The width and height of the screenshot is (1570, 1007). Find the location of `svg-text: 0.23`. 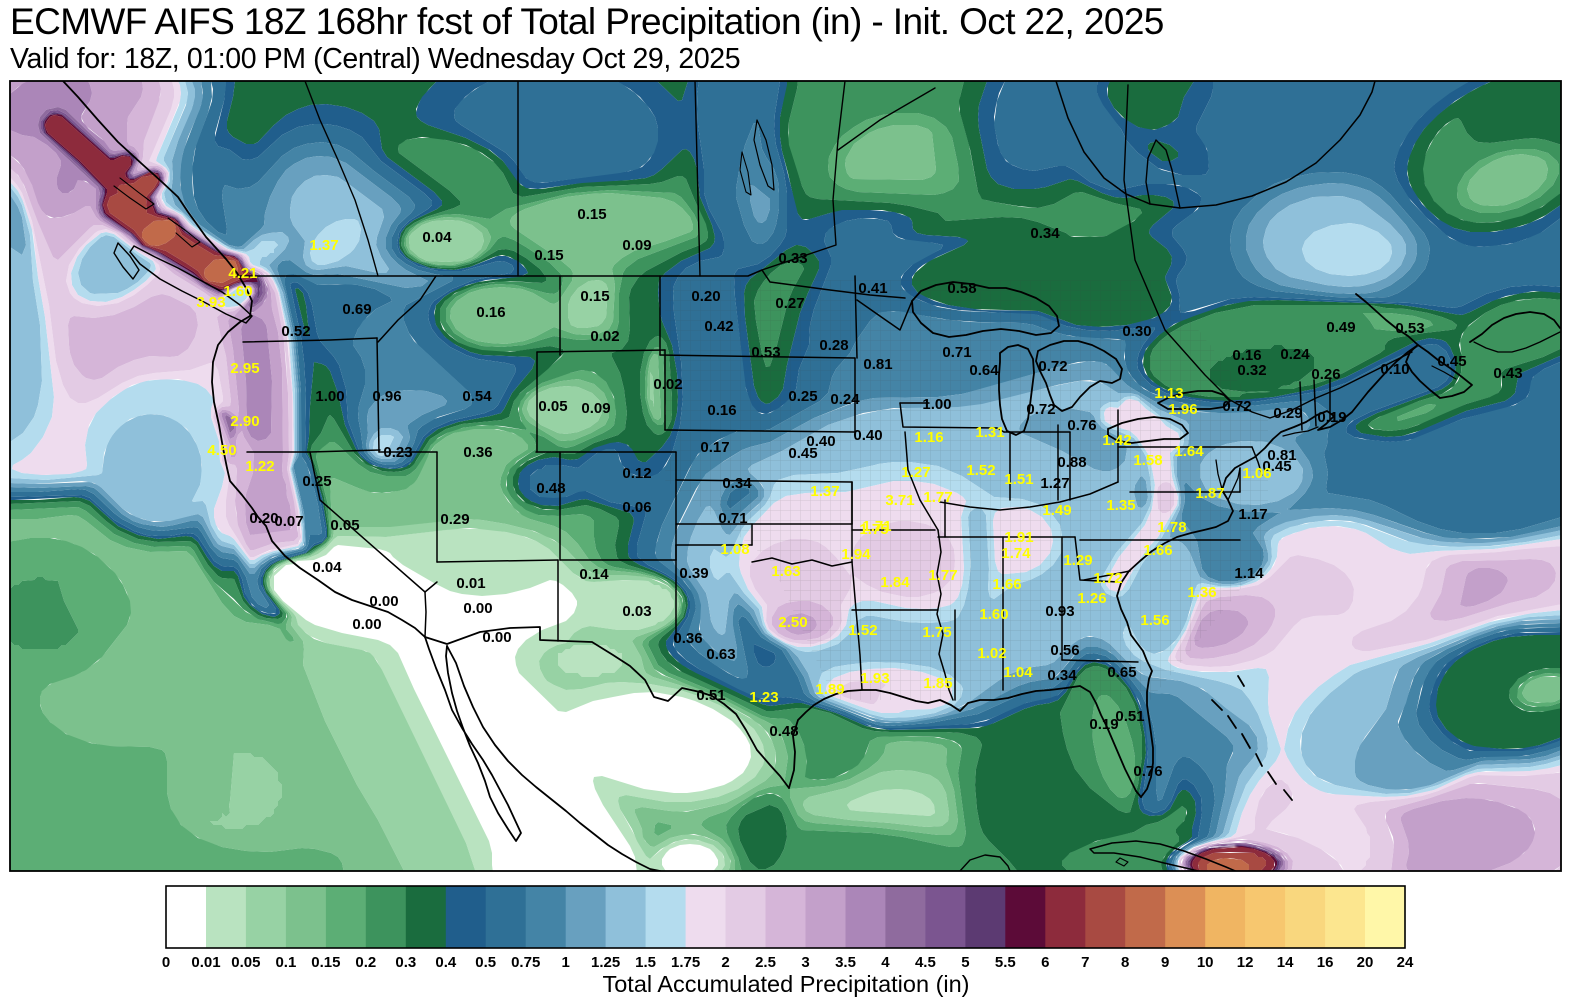

svg-text: 0.23 is located at coordinates (397, 452).